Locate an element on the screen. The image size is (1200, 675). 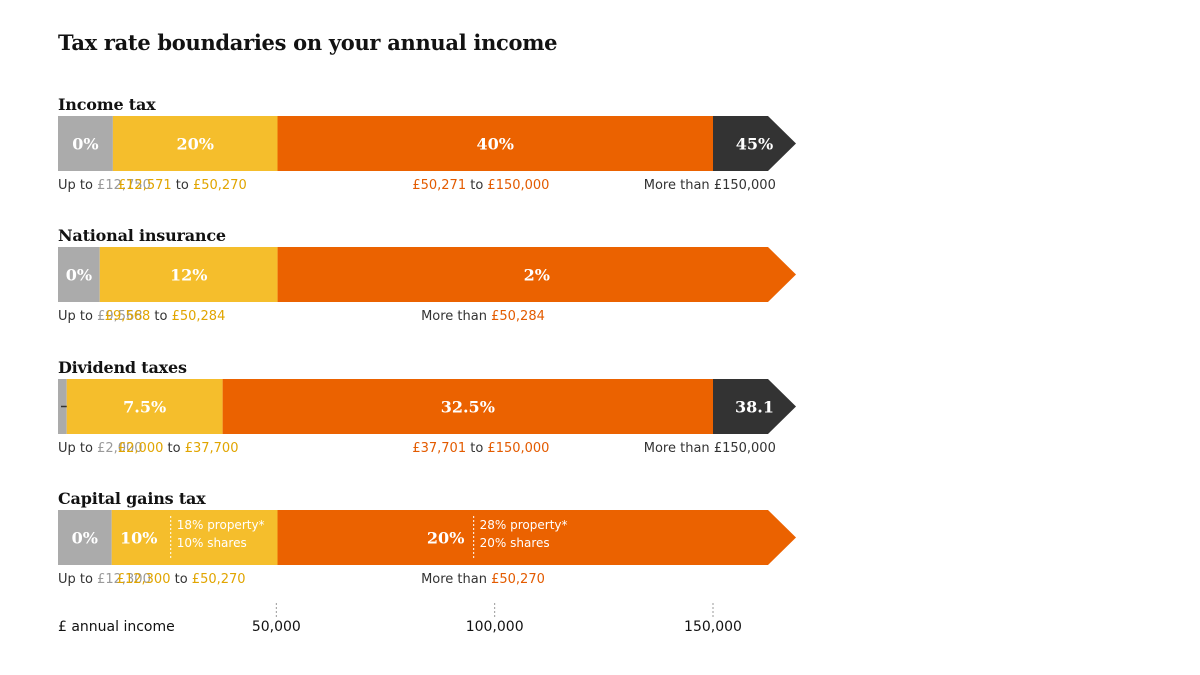
range-label: £50,271 to £150,000 is located at coordinates (480, 185).